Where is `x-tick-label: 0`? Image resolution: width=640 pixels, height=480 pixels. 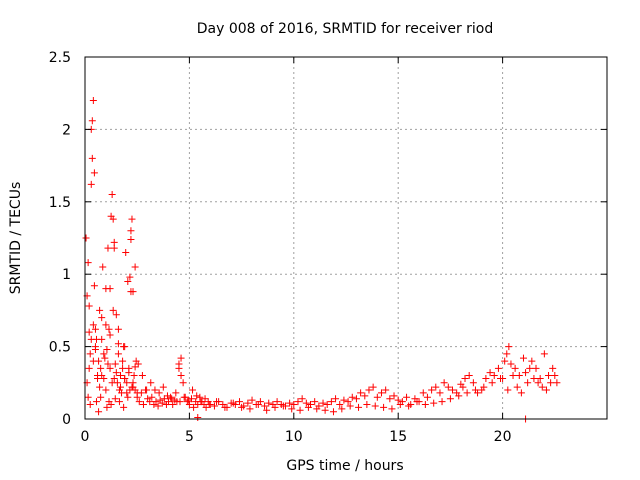 x-tick-label: 0 is located at coordinates (85, 437).